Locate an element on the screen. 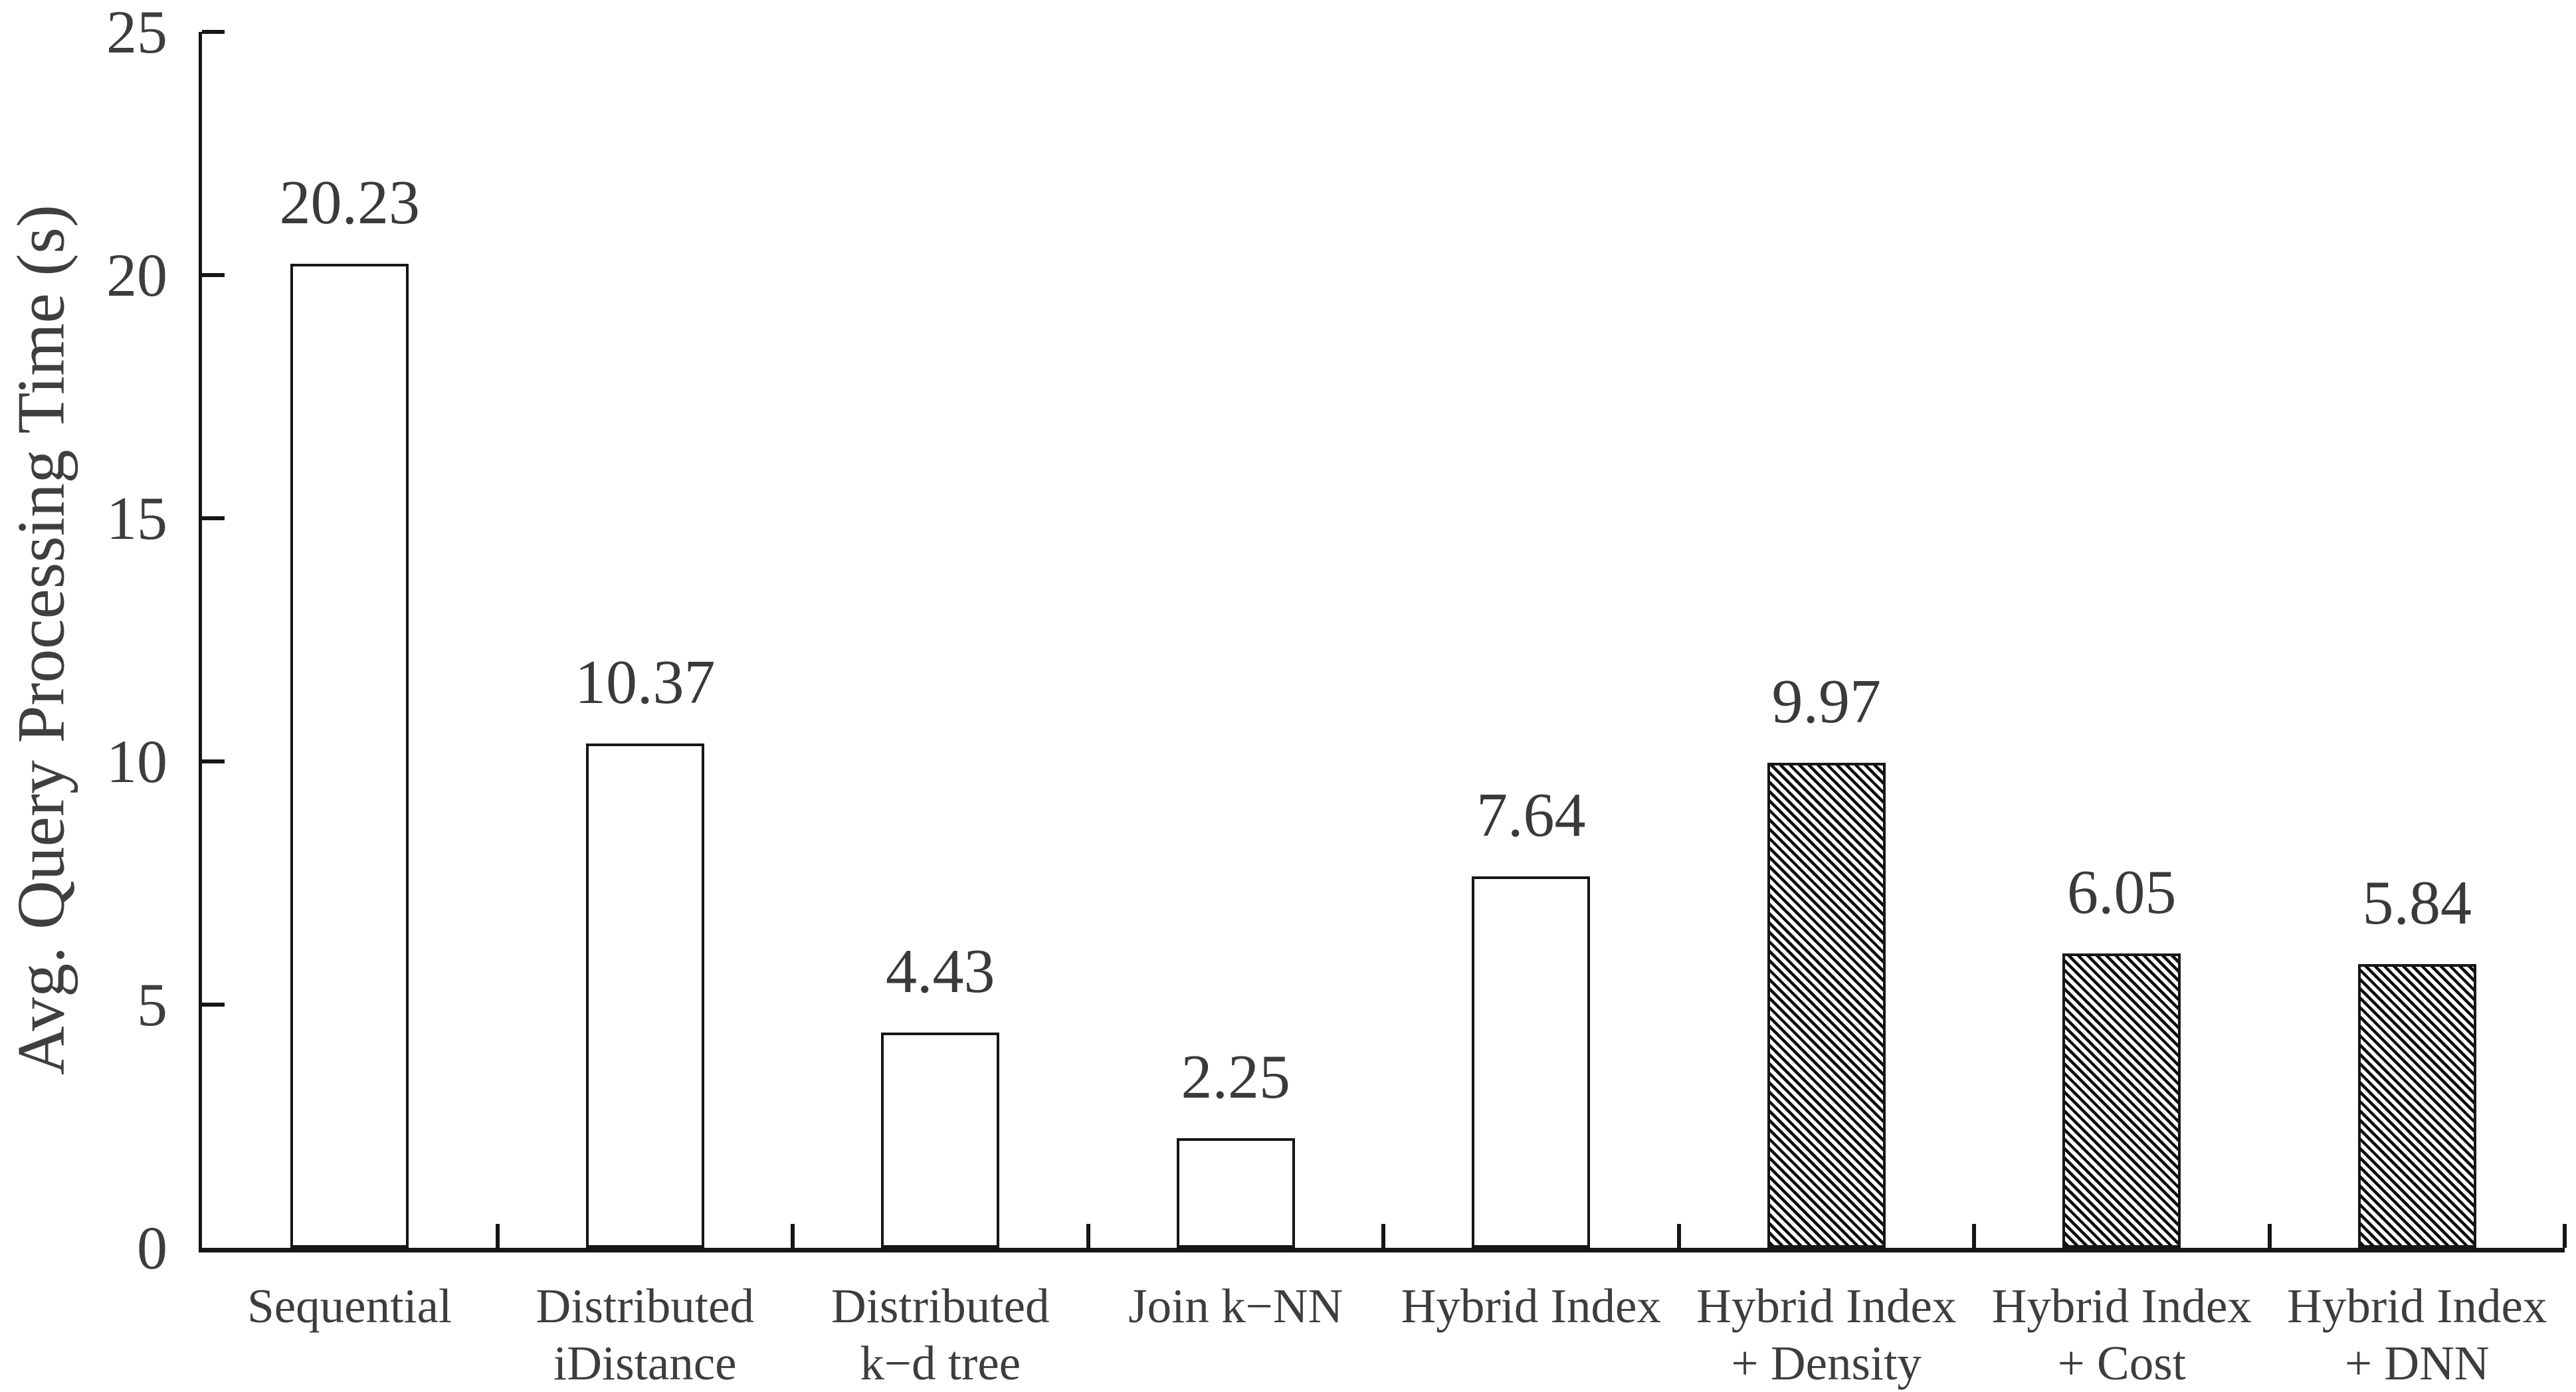 Image resolution: width=2576 pixels, height=1392 pixels. category-label-line: Join k−NN is located at coordinates (1236, 1306).